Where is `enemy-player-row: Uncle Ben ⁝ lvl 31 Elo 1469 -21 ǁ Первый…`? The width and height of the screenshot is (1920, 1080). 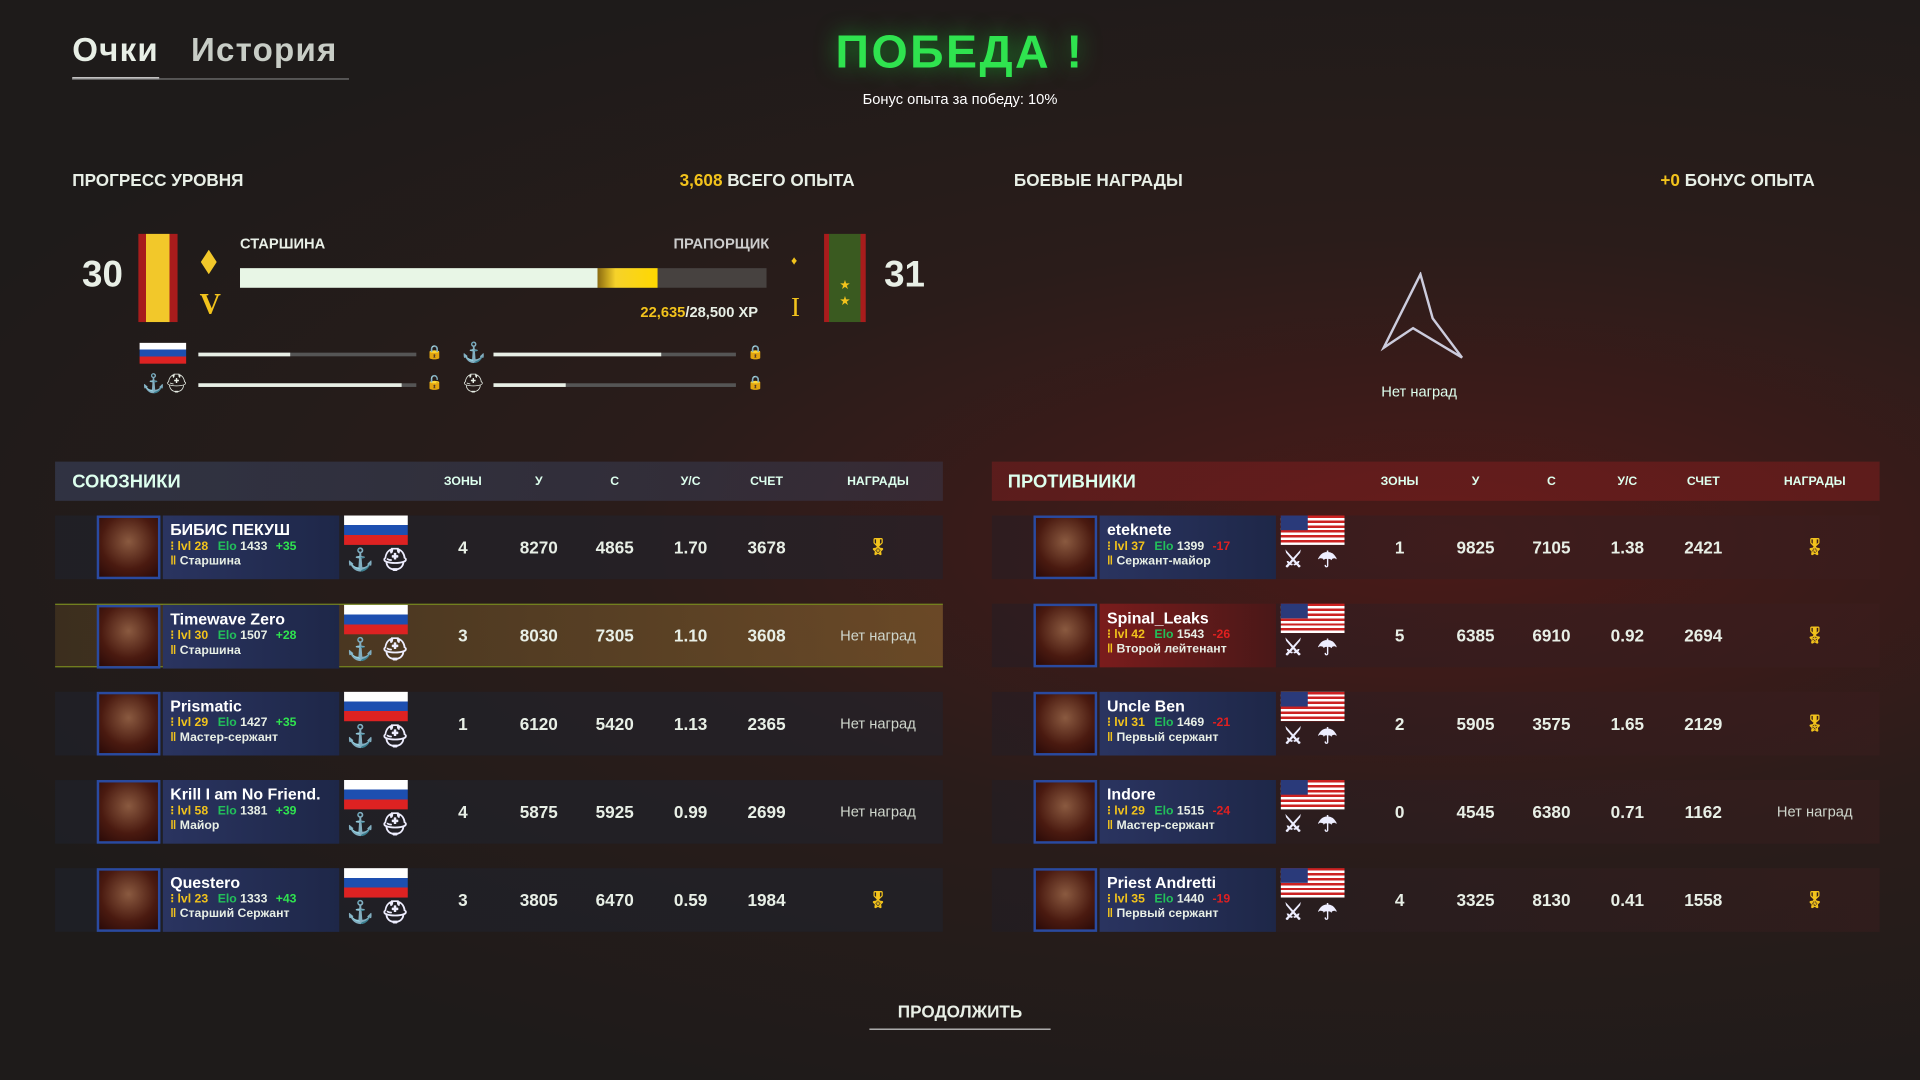 enemy-player-row: Uncle Ben ⁝ lvl 31 Elo 1469 -21 ǁ Первый… is located at coordinates (1435, 723).